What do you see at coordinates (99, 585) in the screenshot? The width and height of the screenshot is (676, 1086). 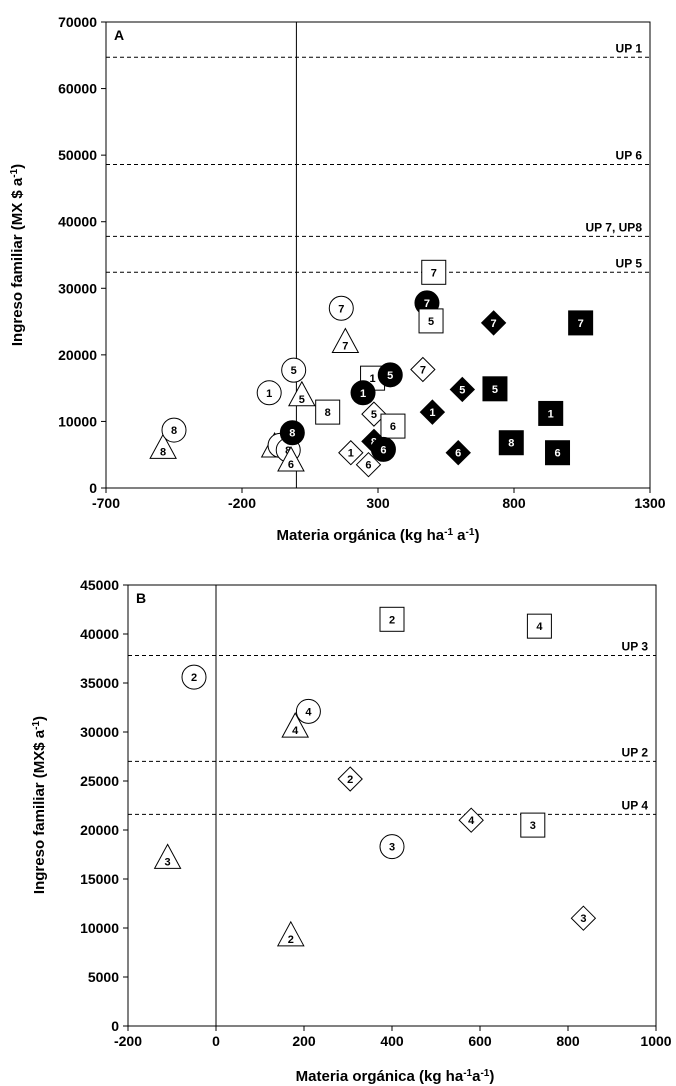 I see `y-tick-label: 45000` at bounding box center [99, 585].